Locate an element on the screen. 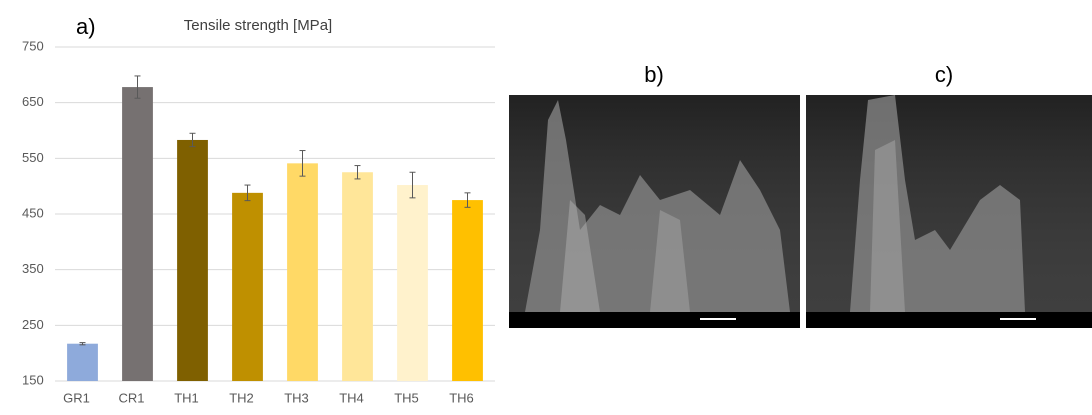  y-tick-label: 150 is located at coordinates (33, 379).